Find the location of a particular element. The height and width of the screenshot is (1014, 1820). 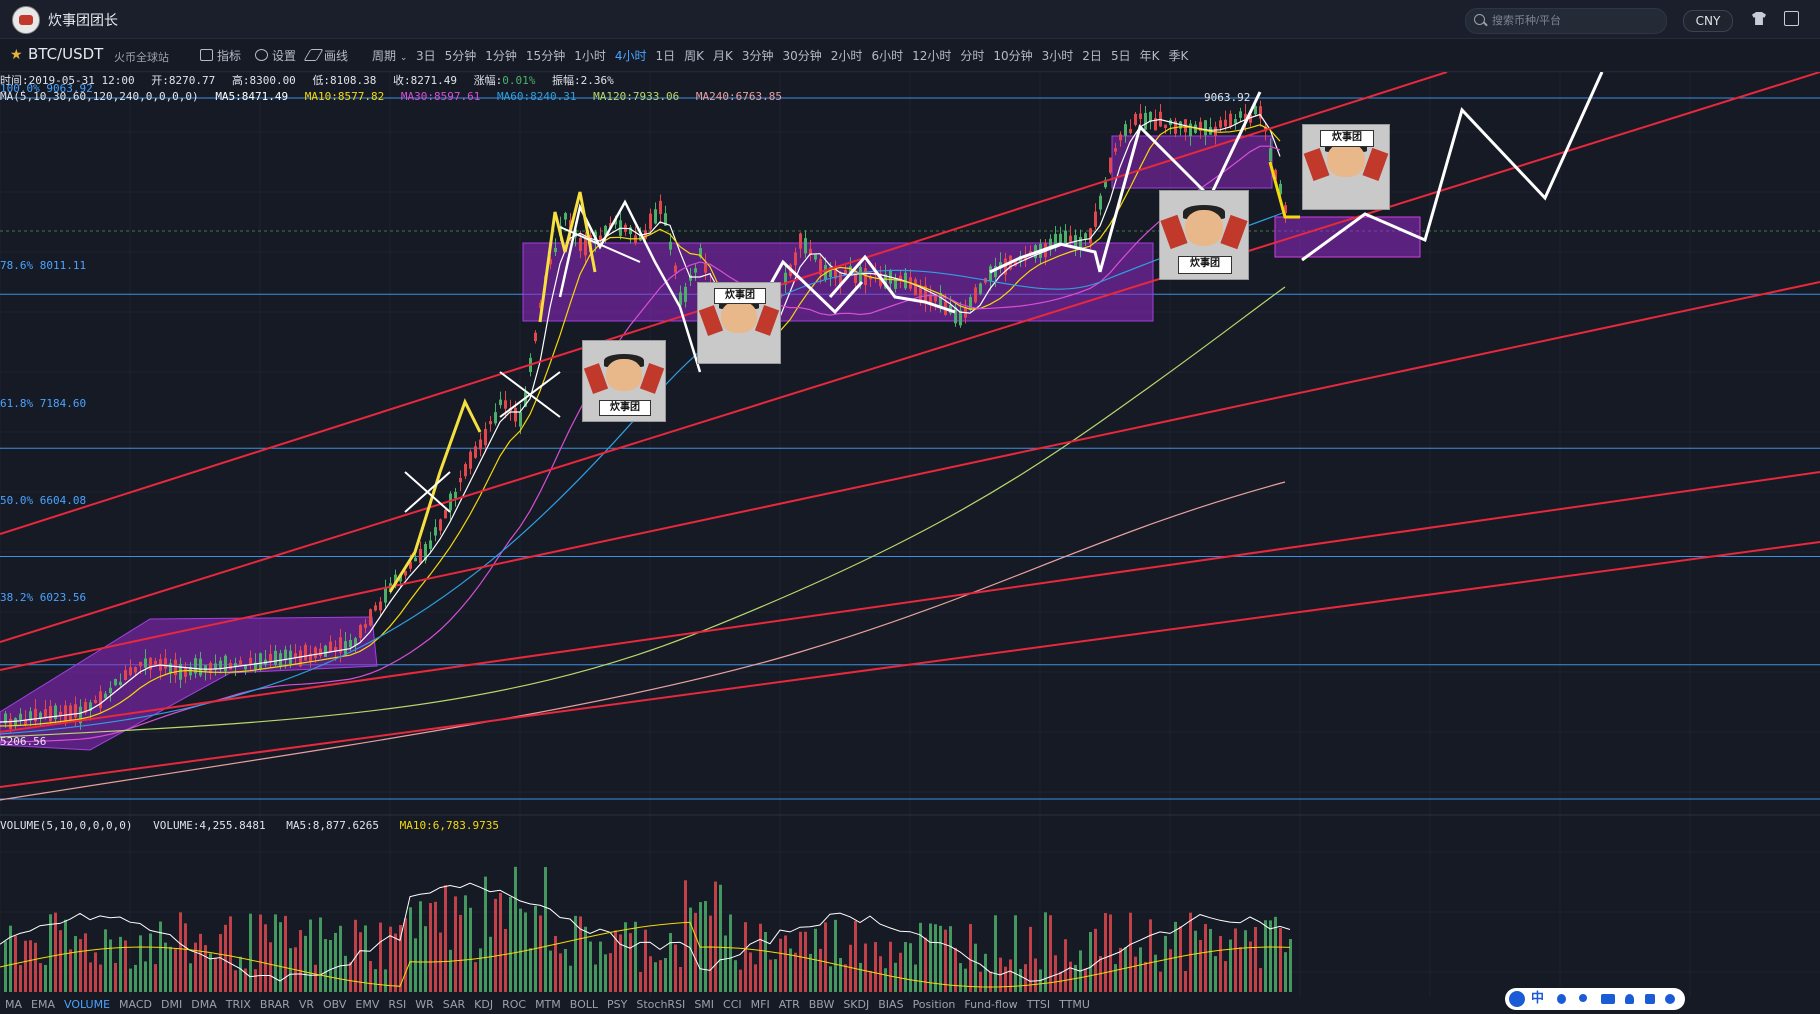

period-option: 1小时 is located at coordinates (590, 56).